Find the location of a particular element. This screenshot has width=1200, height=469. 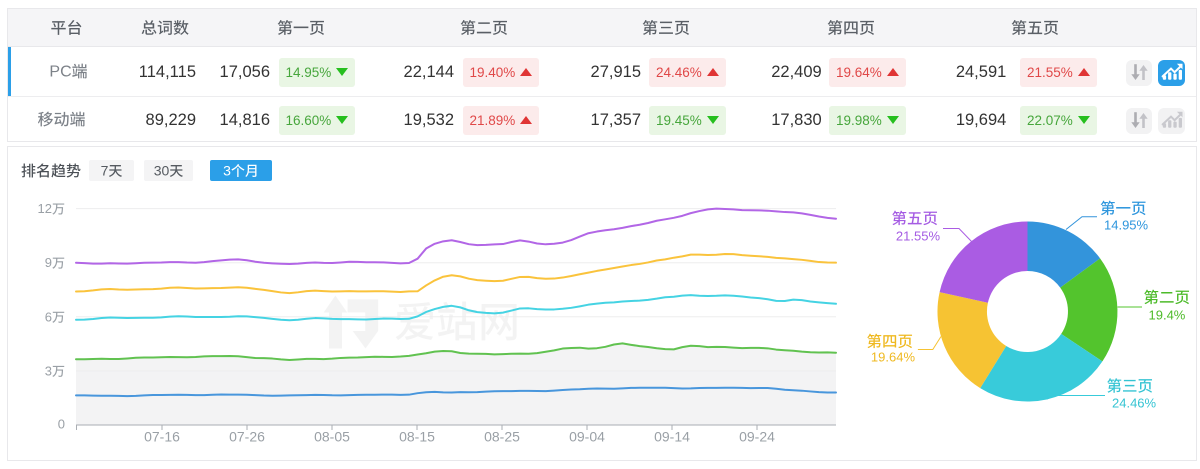

svg-text: 19.4% is located at coordinates (1167, 315).